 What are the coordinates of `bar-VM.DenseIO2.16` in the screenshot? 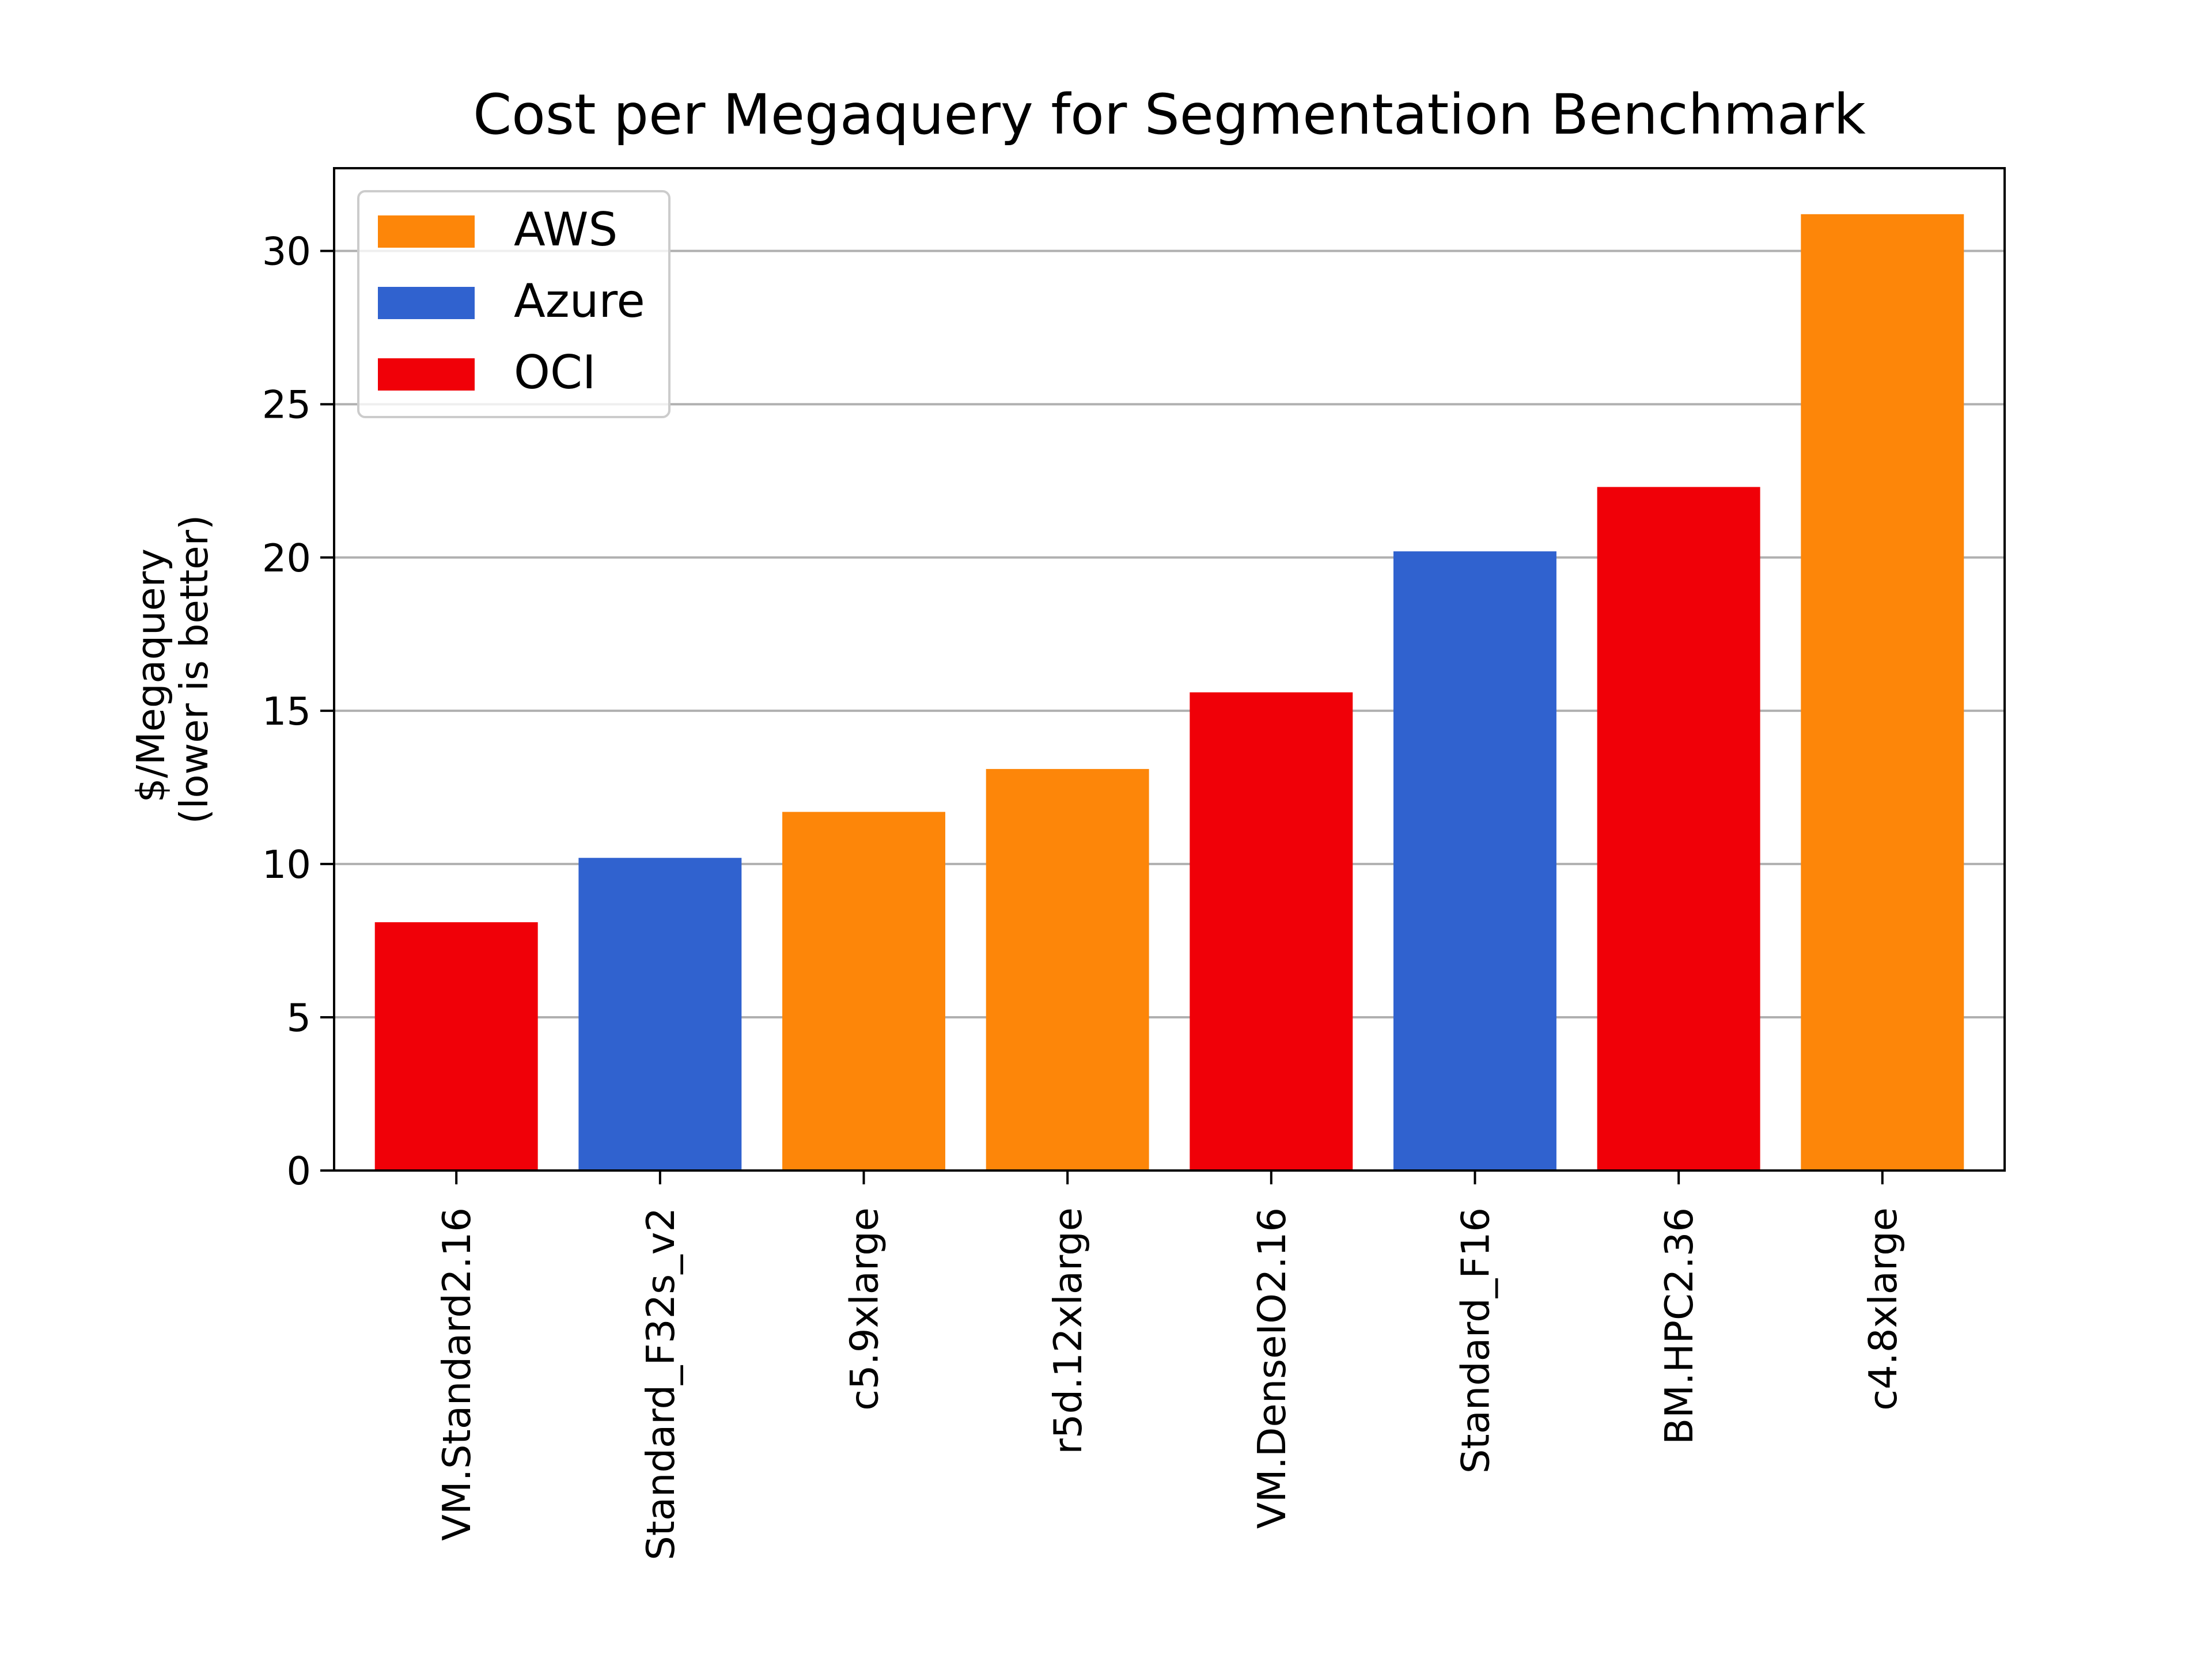 It's located at (1271, 931).